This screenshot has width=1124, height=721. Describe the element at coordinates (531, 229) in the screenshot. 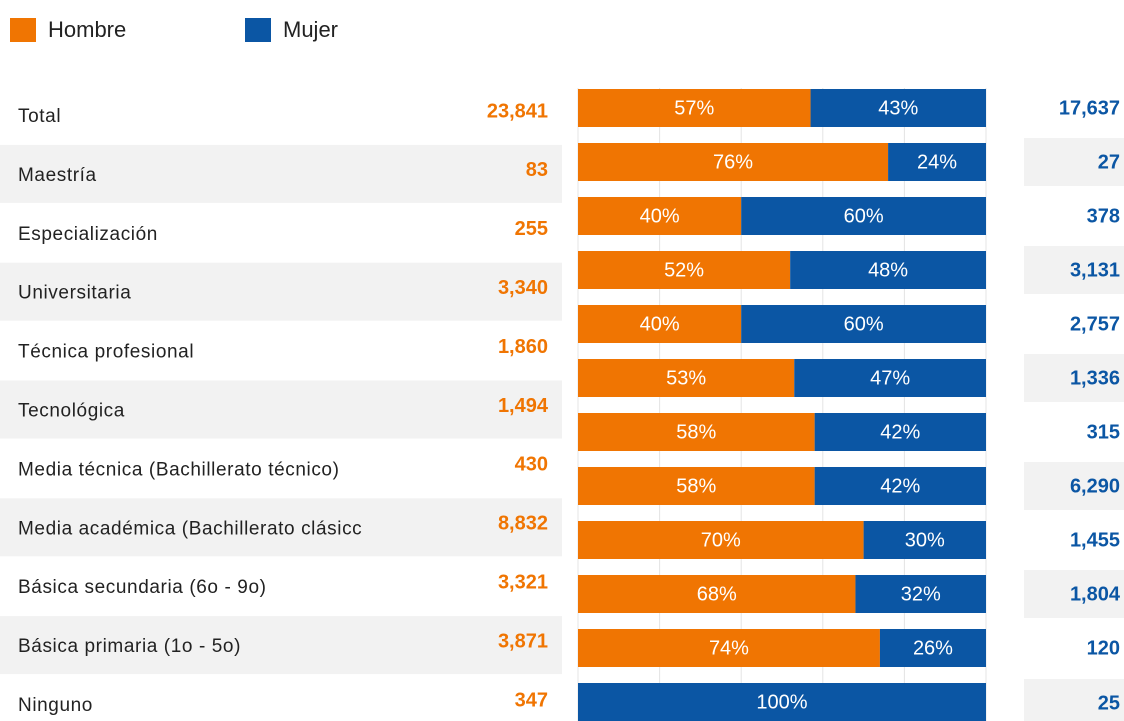

I see `hombre-total: 255` at that location.